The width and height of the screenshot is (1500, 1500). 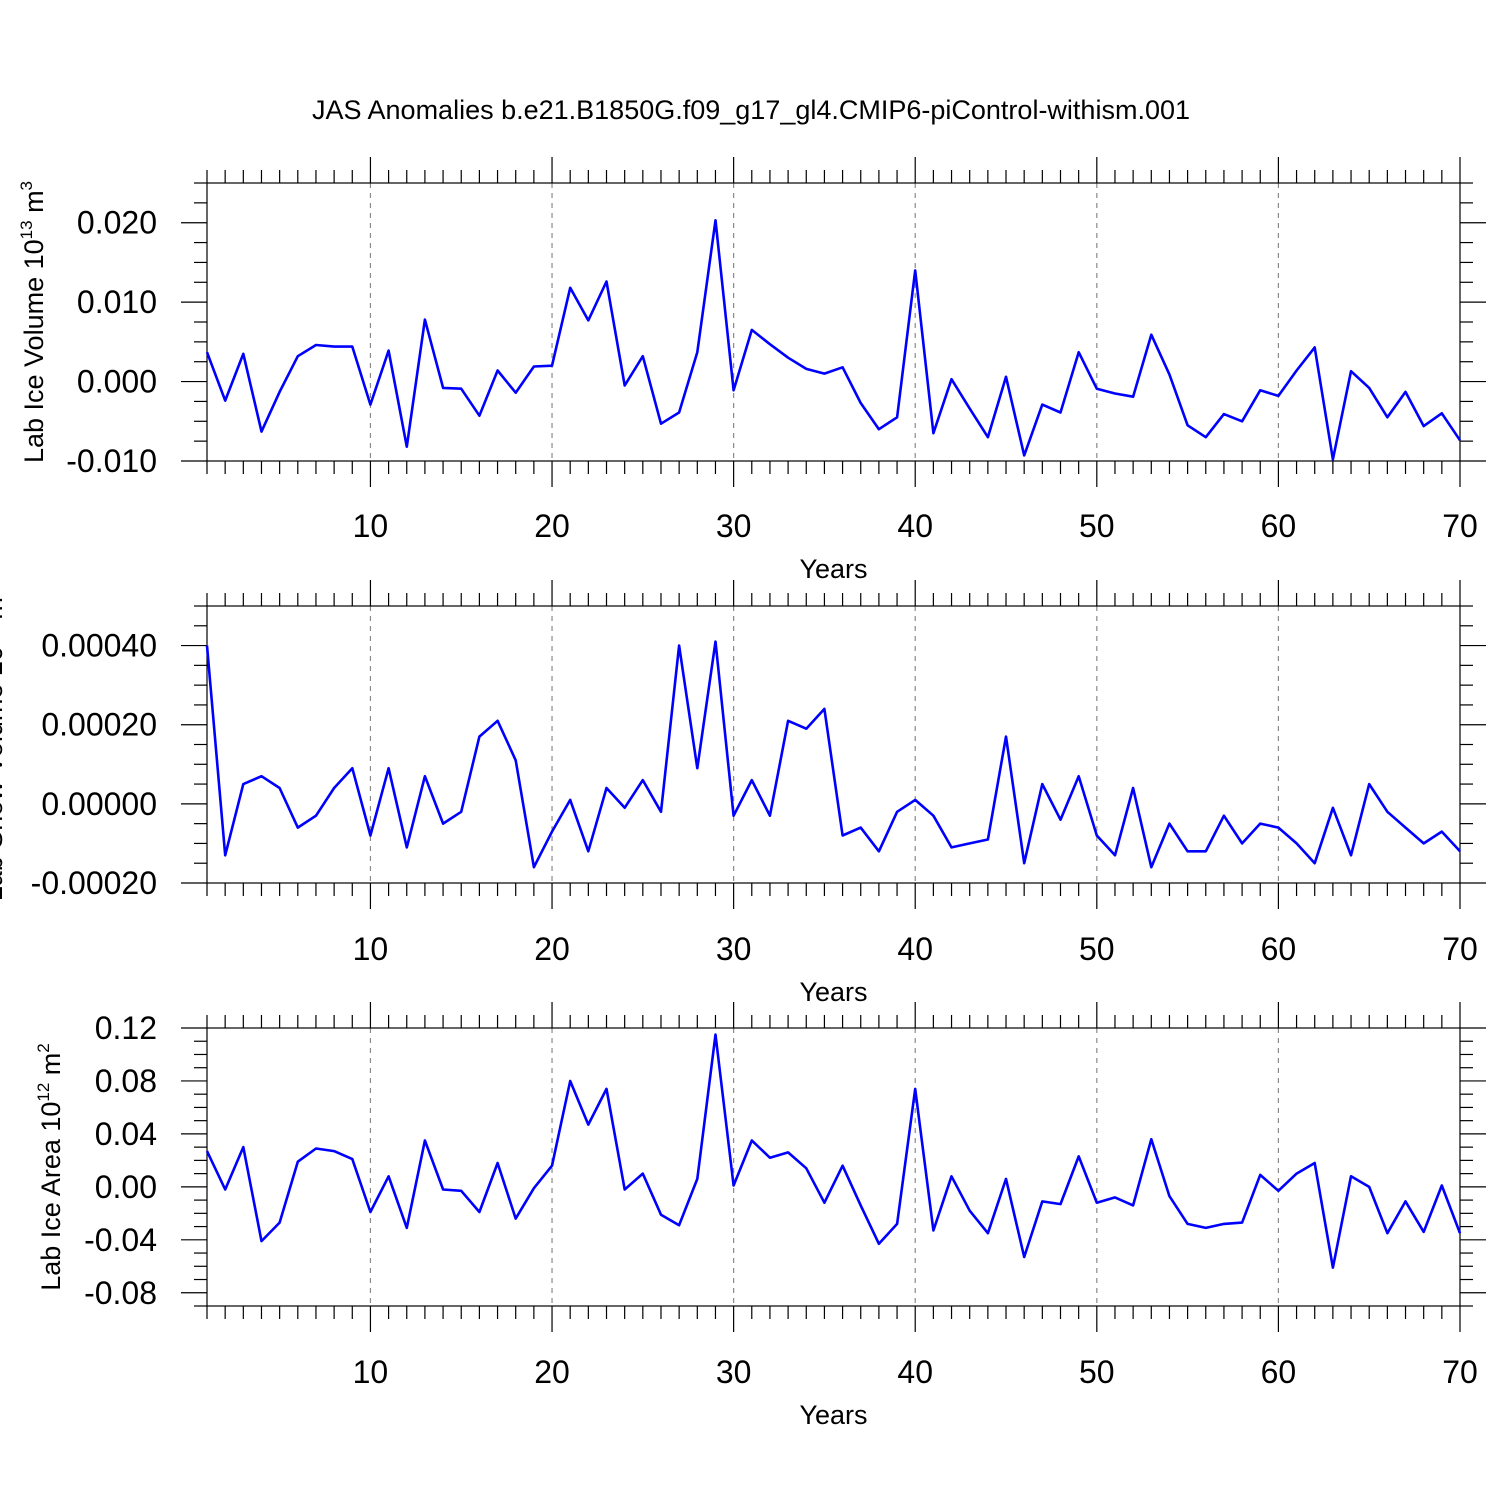 What do you see at coordinates (126, 1187) in the screenshot?
I see `y-tick-label: 0.00` at bounding box center [126, 1187].